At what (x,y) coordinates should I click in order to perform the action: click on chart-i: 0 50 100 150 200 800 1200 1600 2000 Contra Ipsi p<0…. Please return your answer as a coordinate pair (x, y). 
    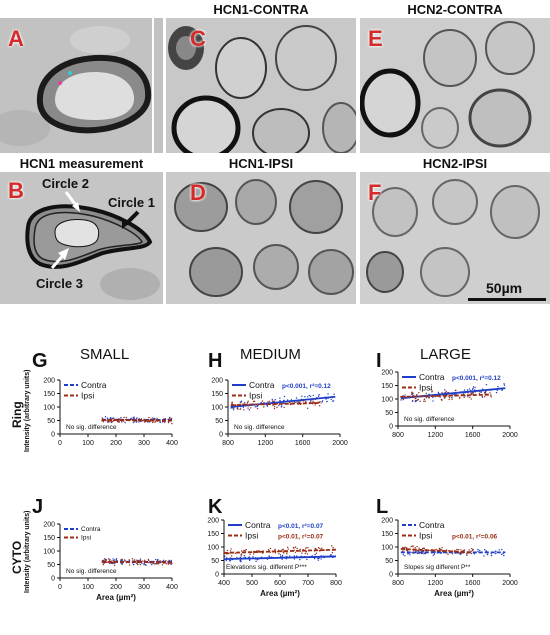
    Looking at the image, I should click on (449, 411).